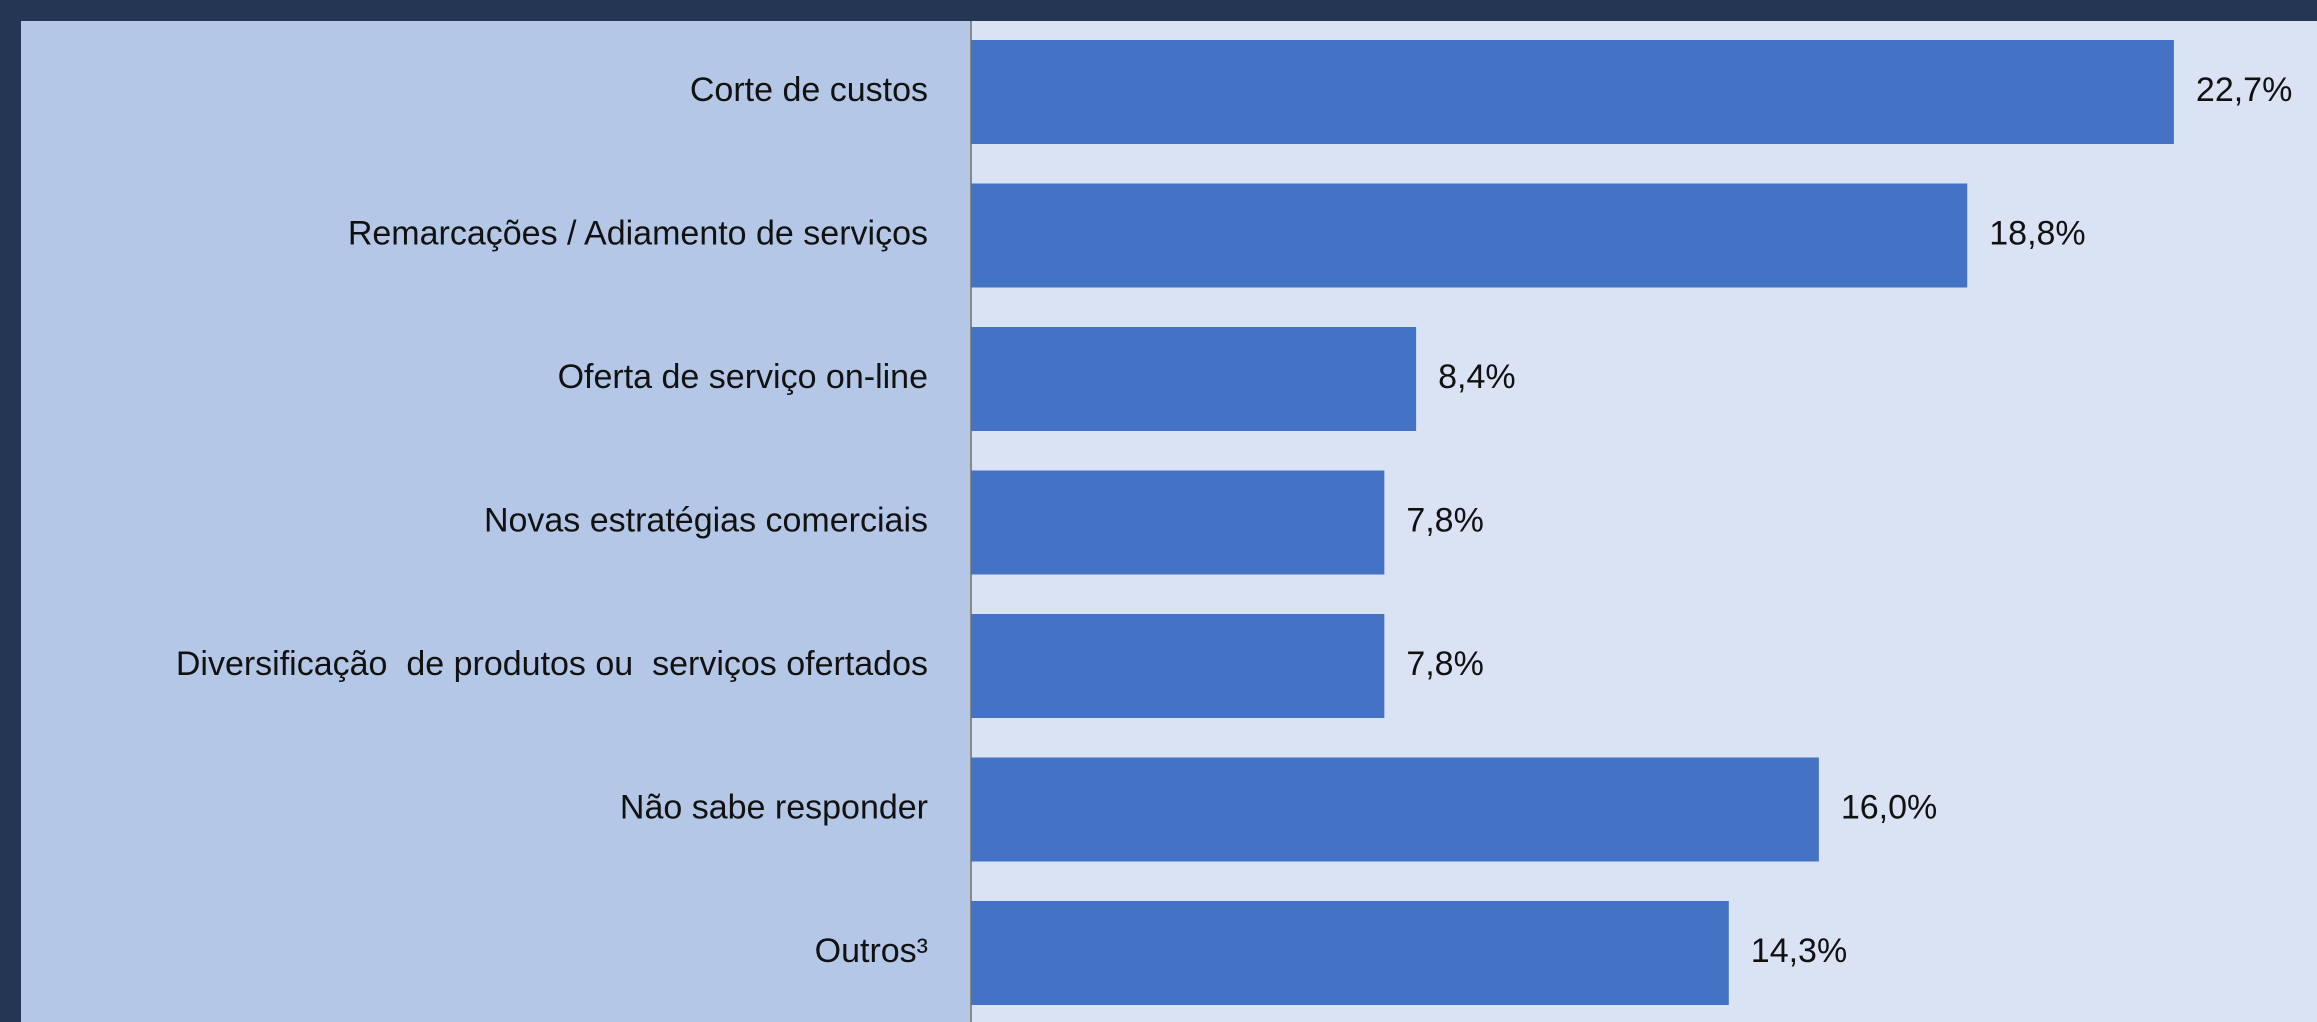 This screenshot has width=2317, height=1022. Describe the element at coordinates (2244, 90) in the screenshot. I see `value-label: 22,7%` at that location.